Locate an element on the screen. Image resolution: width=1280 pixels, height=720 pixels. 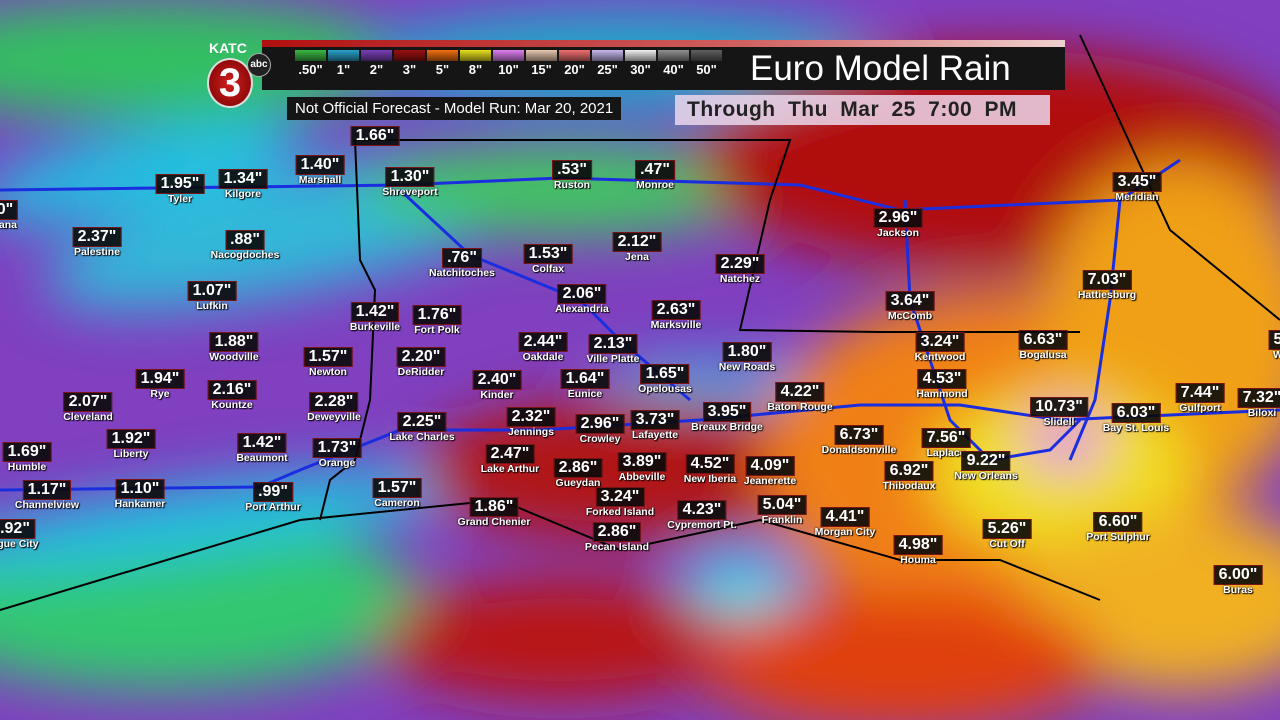
city-name: Fort Polk is located at coordinates (437, 330).